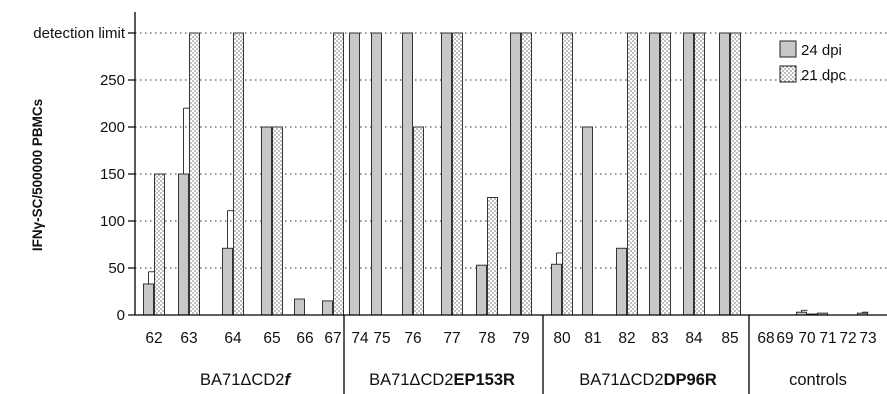 Image resolution: width=887 pixels, height=394 pixels. I want to click on x-category-label: 75, so click(381, 338).